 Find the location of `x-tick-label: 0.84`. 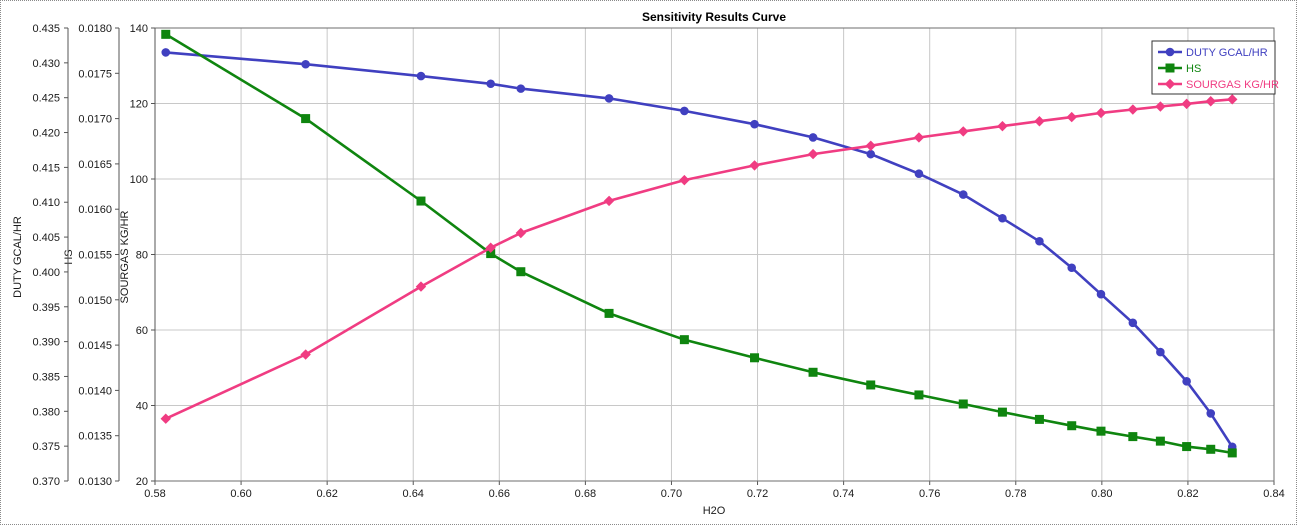

x-tick-label: 0.84 is located at coordinates (1273, 494).